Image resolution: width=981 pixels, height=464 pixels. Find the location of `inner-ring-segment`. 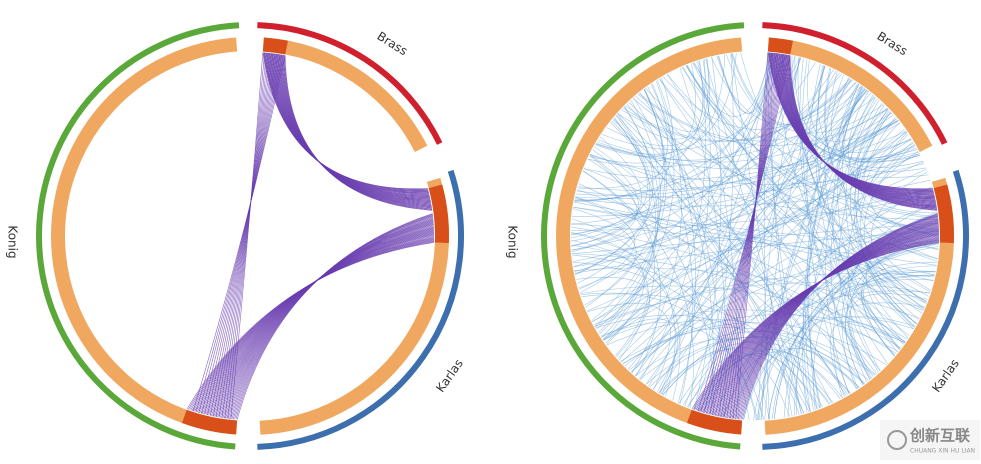

inner-ring-segment is located at coordinates (850, 95).